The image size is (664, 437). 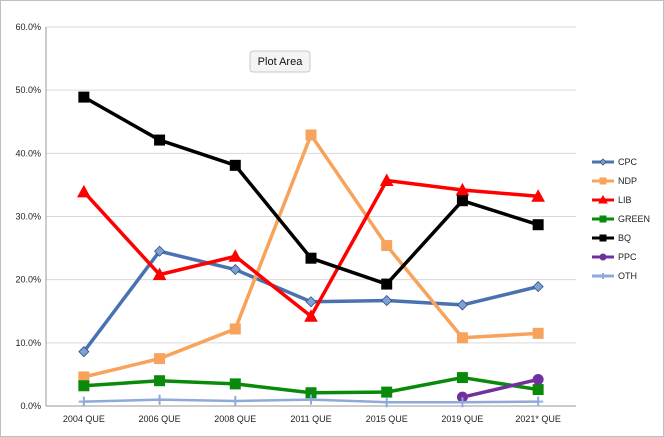 What do you see at coordinates (30, 406) in the screenshot?
I see `y-tick-label: 0.0%` at bounding box center [30, 406].